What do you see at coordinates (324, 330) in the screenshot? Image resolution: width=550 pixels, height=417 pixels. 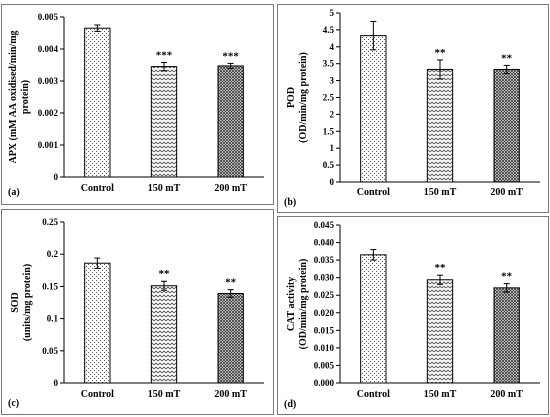 I see `y-tick-label: 0.015` at bounding box center [324, 330].